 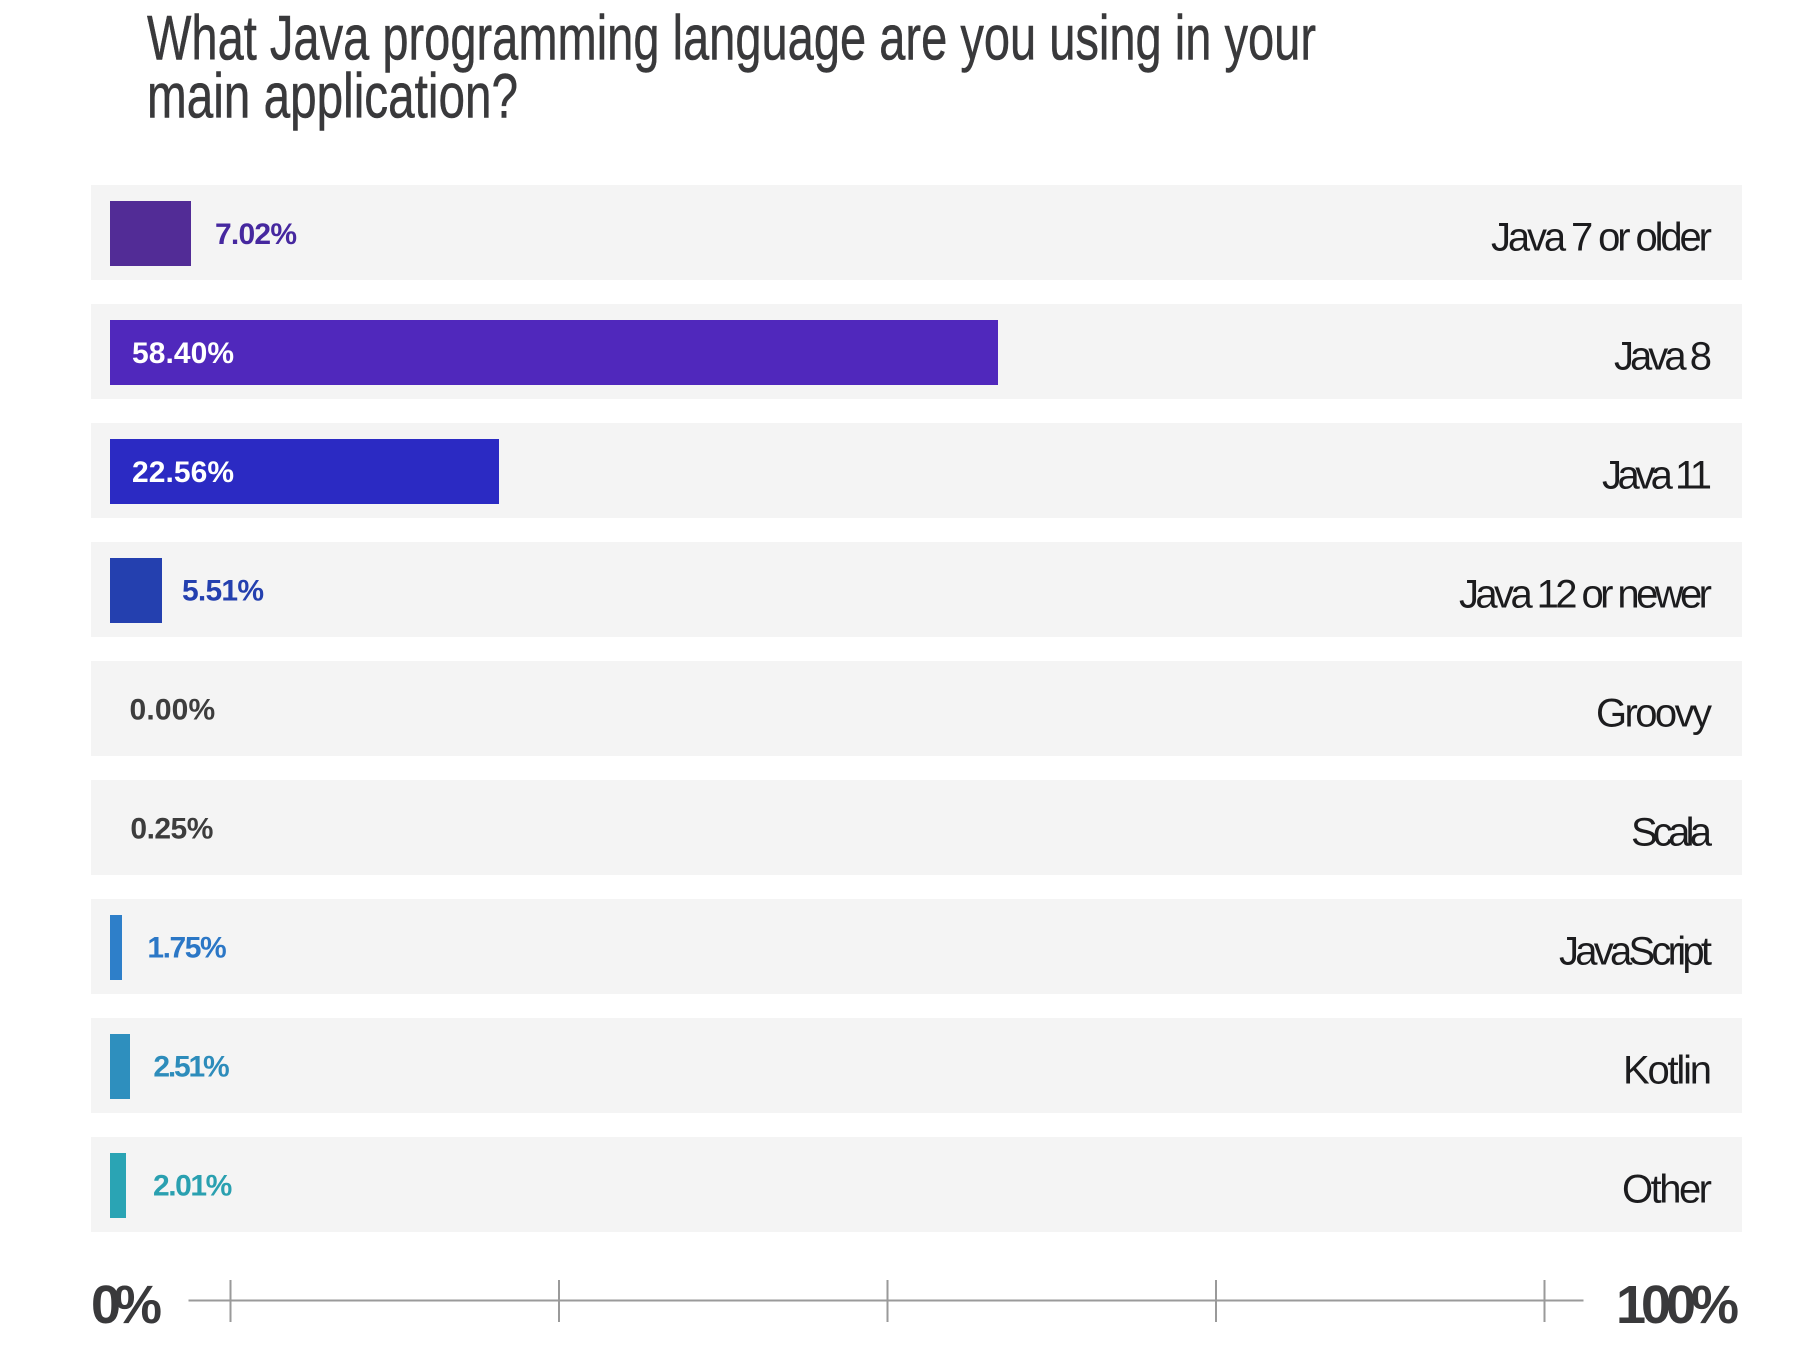 What do you see at coordinates (1667, 1071) in the screenshot?
I see `svg-text: Kotlin` at bounding box center [1667, 1071].